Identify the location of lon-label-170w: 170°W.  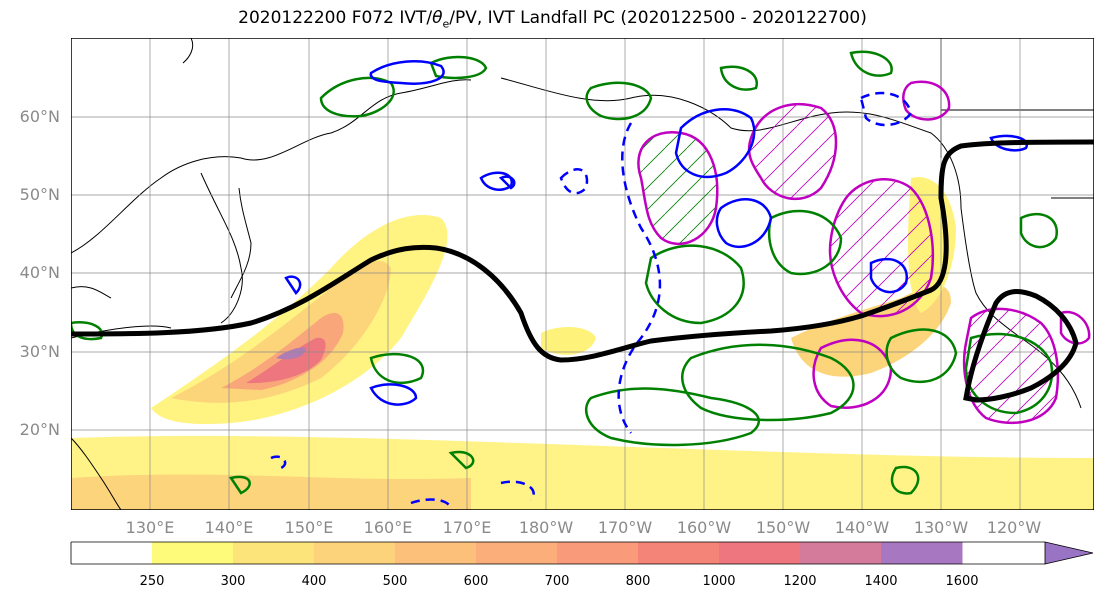
(625, 527).